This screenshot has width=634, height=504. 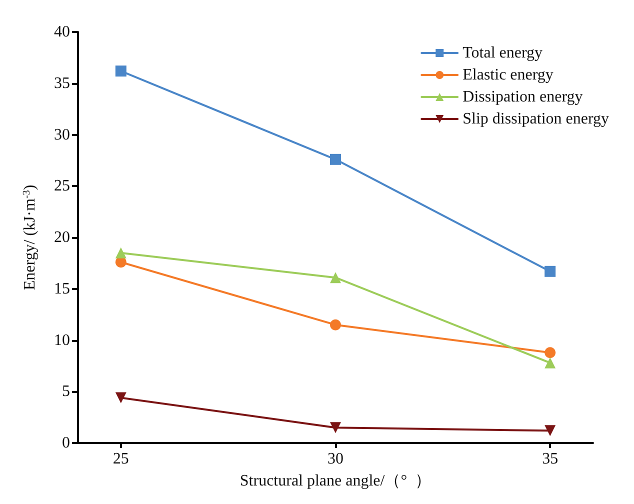 What do you see at coordinates (120, 459) in the screenshot?
I see `x-tick-label: 25` at bounding box center [120, 459].